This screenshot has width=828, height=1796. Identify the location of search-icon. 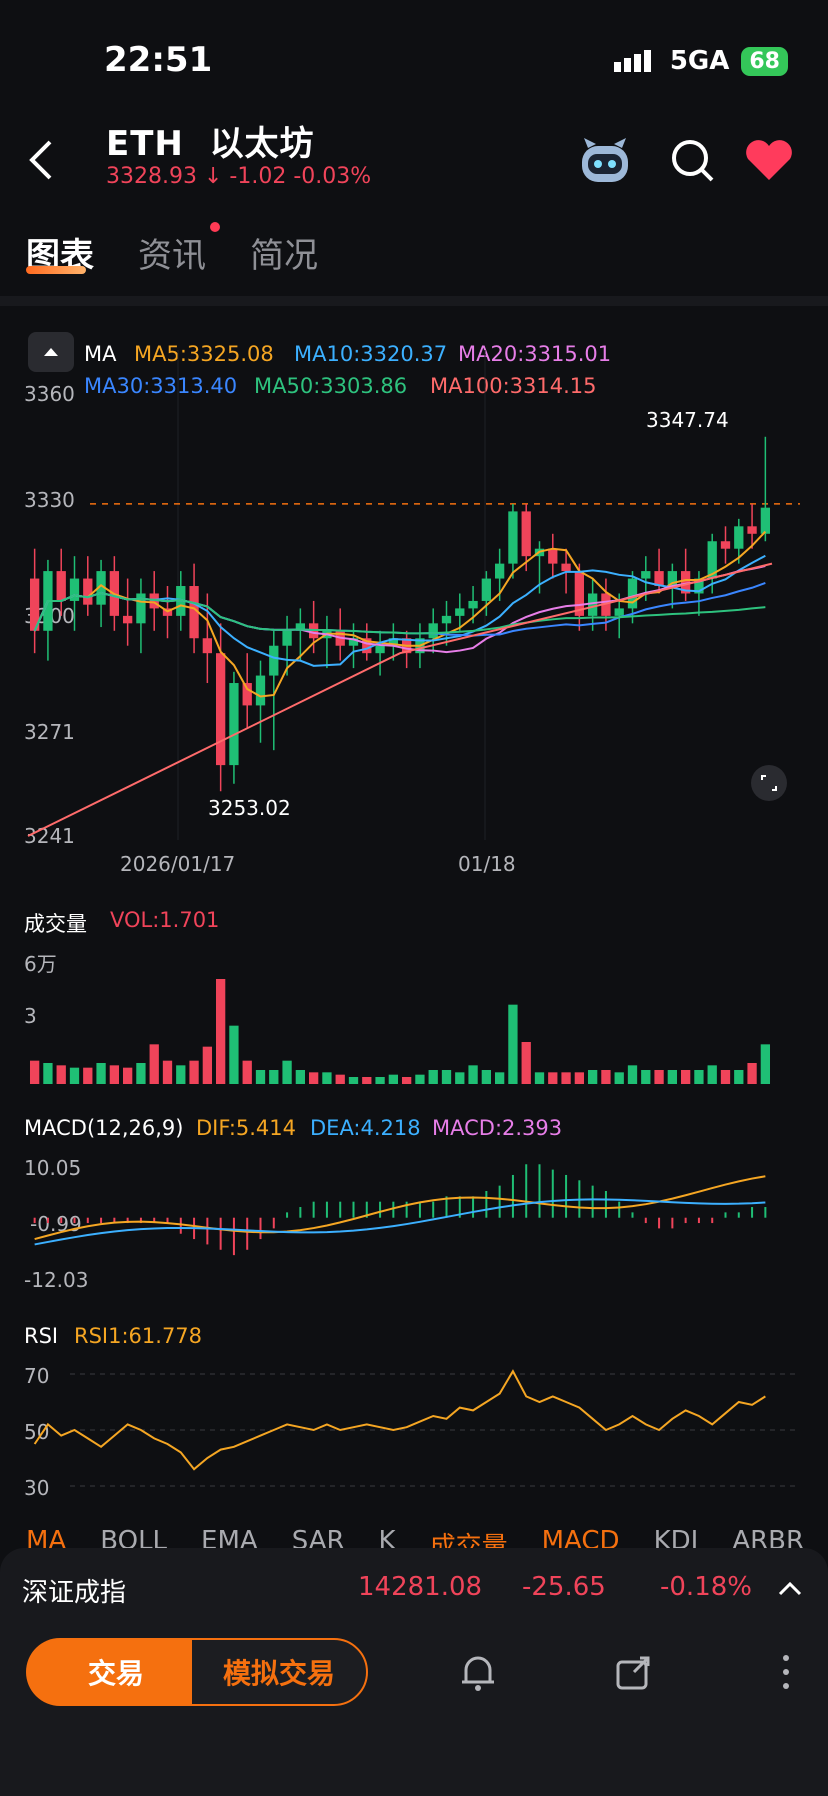
(692, 161).